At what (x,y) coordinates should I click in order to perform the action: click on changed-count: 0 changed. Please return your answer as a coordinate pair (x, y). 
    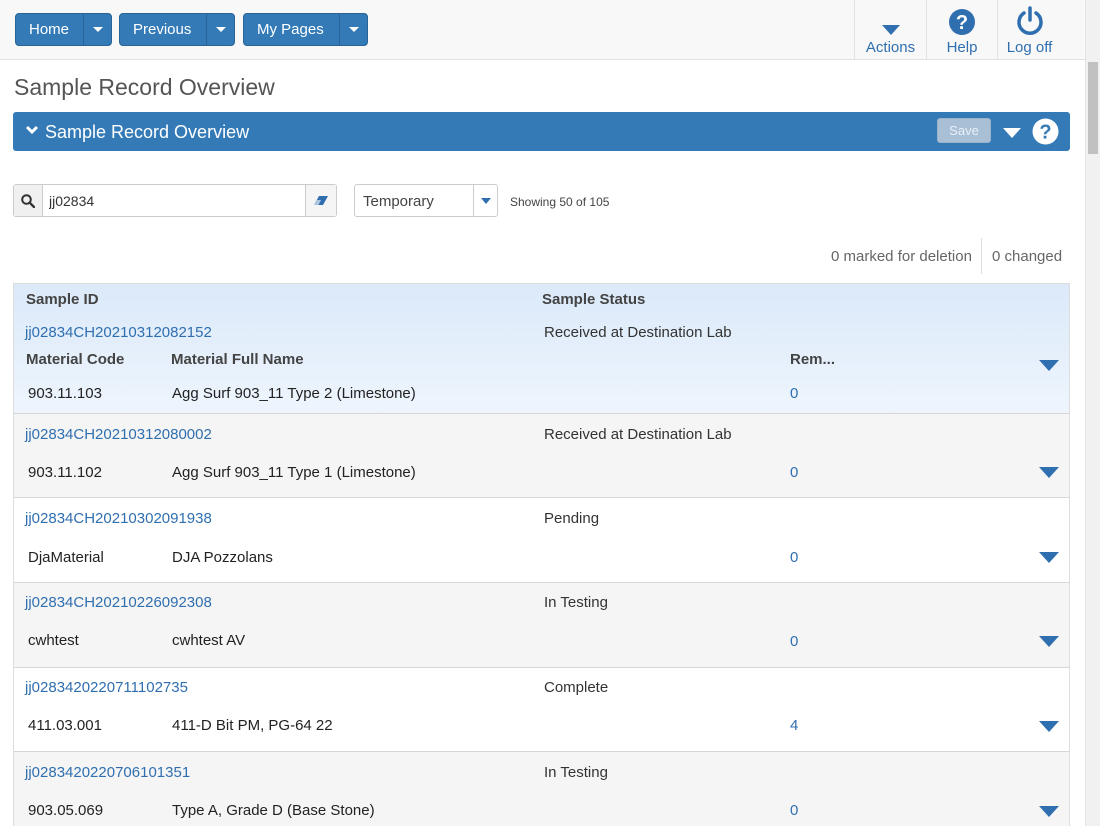
    Looking at the image, I should click on (1027, 256).